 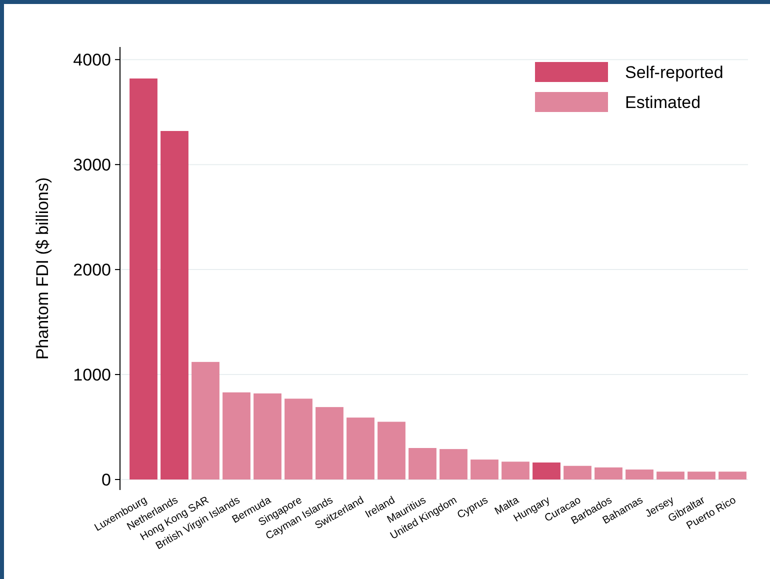 What do you see at coordinates (92, 270) in the screenshot?
I see `y-tick-label: 2000` at bounding box center [92, 270].